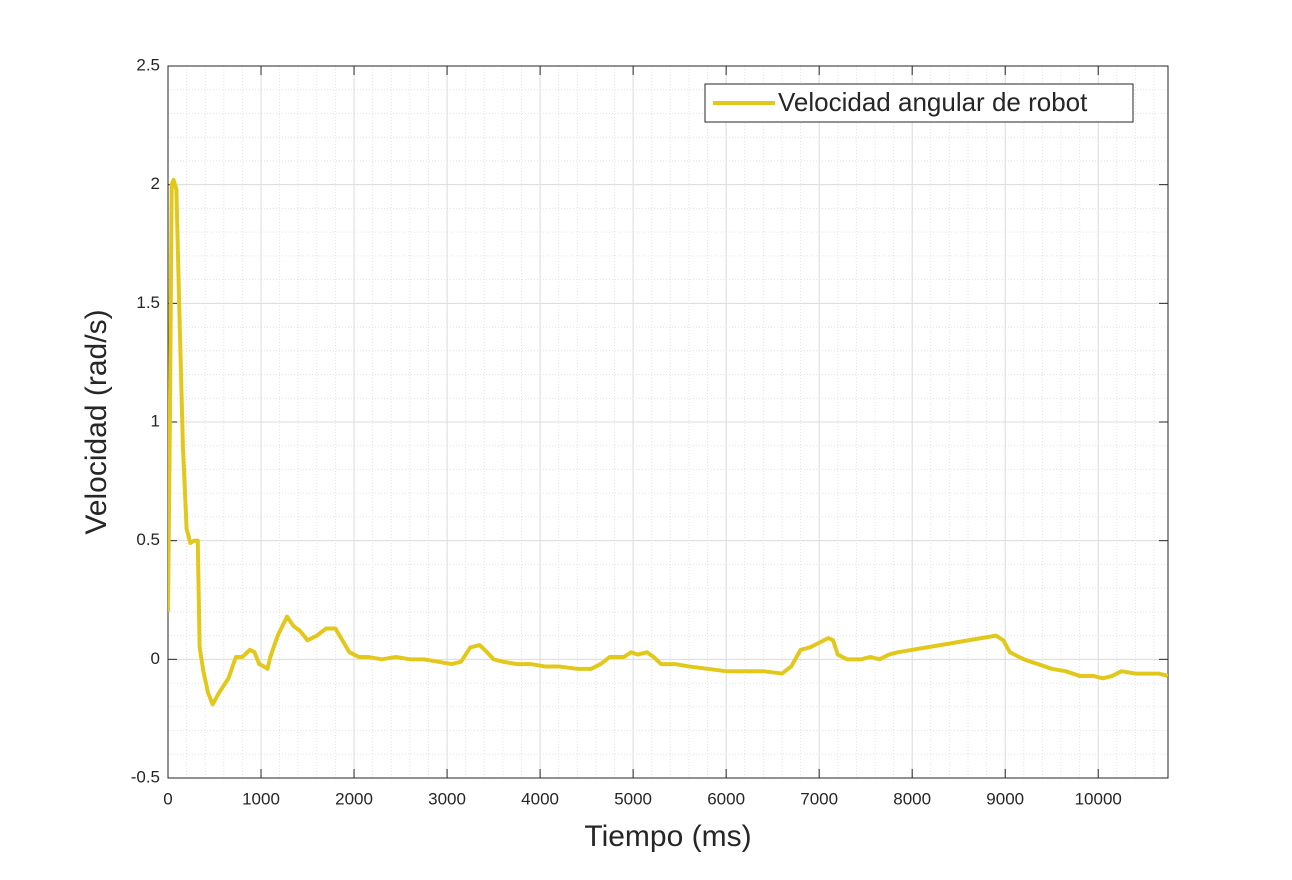 This screenshot has height=880, width=1292. I want to click on y-tick-label: 0, so click(155, 658).